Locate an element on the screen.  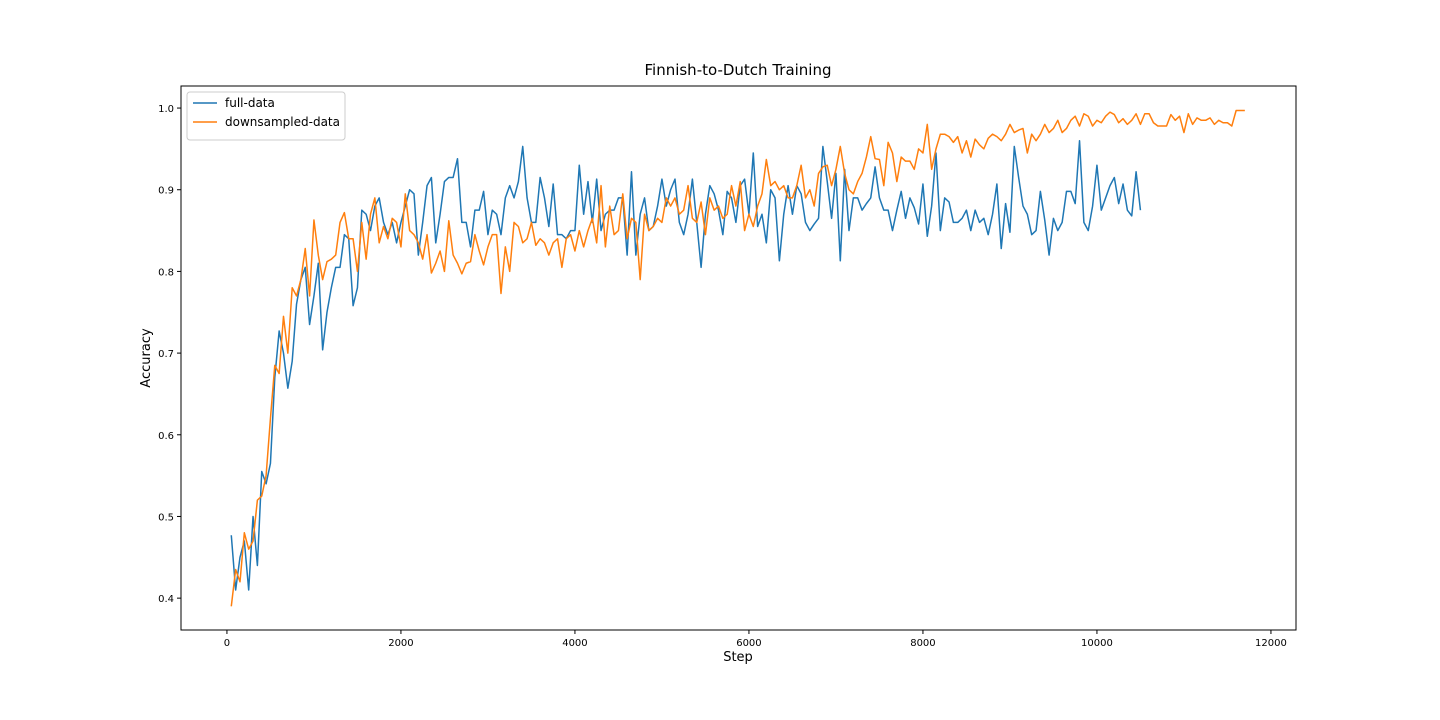
x-tick-label: 6000 is located at coordinates (748, 643).